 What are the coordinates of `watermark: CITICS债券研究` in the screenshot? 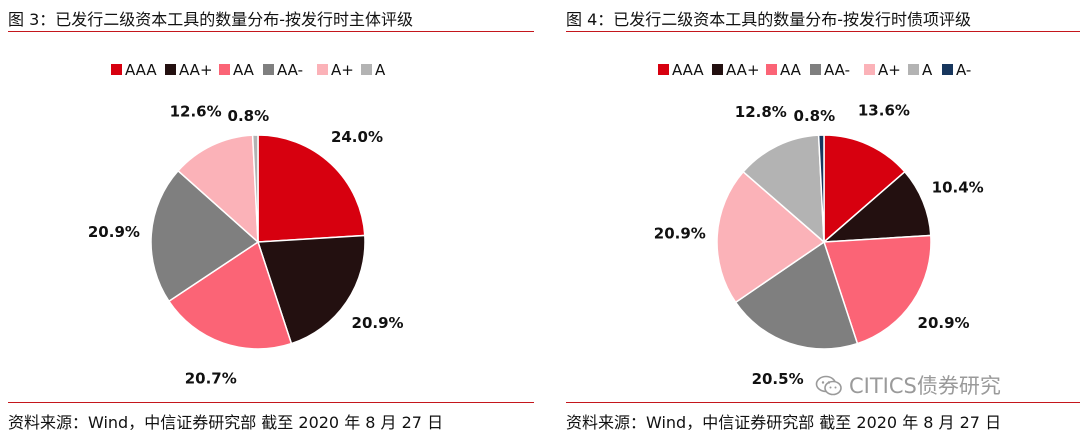 It's located at (908, 386).